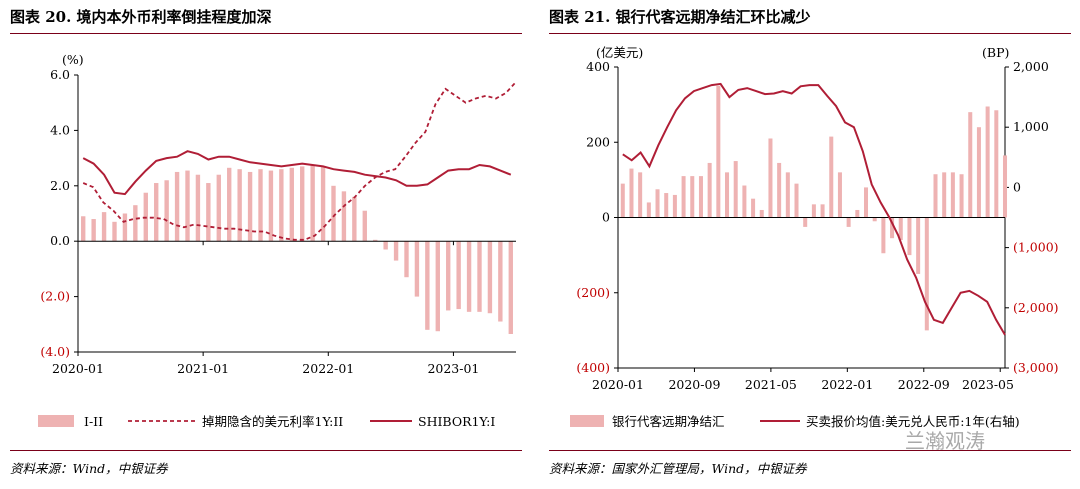 The image size is (1080, 489). Describe the element at coordinates (456, 421) in the screenshot. I see `left-legend-label-shibor: SHIBOR1Y:I` at that location.